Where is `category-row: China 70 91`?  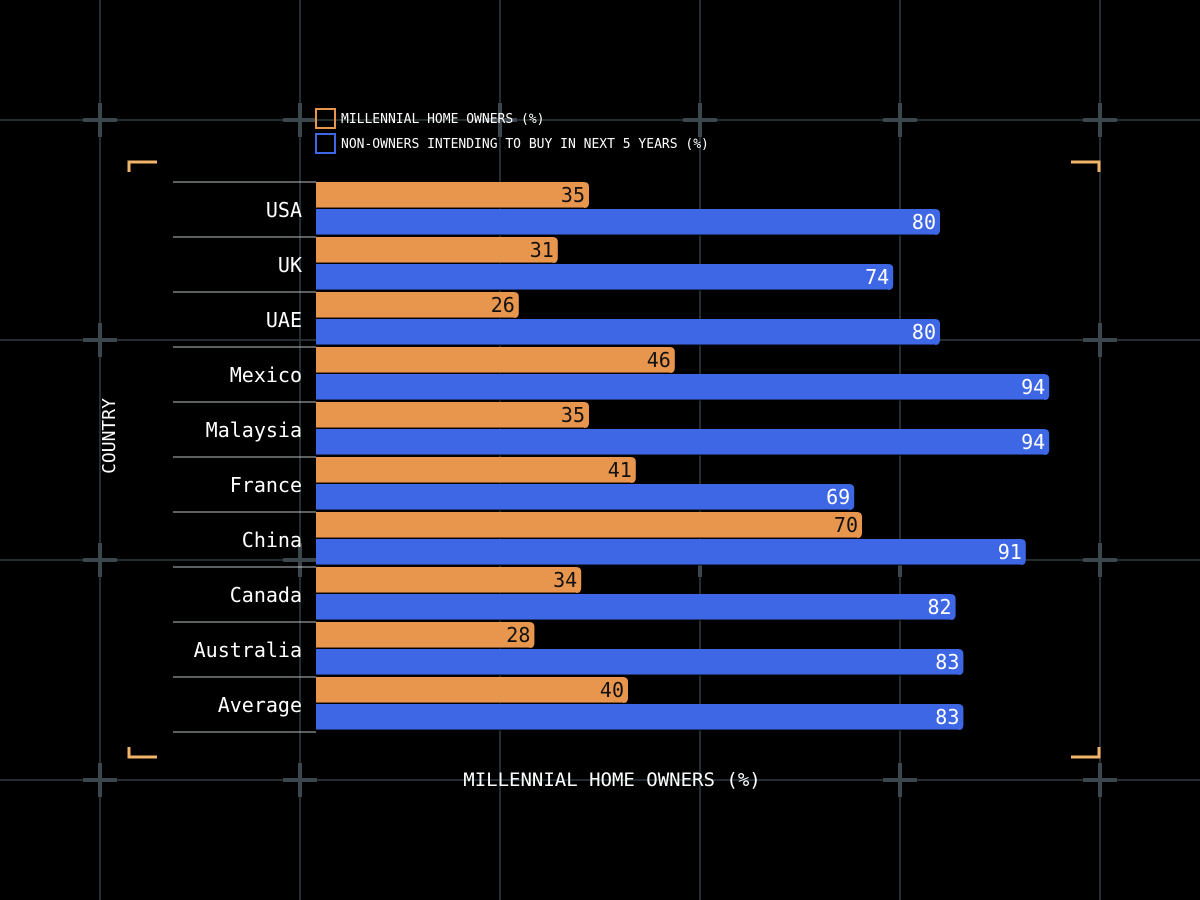 category-row: China 70 91 is located at coordinates (599, 540).